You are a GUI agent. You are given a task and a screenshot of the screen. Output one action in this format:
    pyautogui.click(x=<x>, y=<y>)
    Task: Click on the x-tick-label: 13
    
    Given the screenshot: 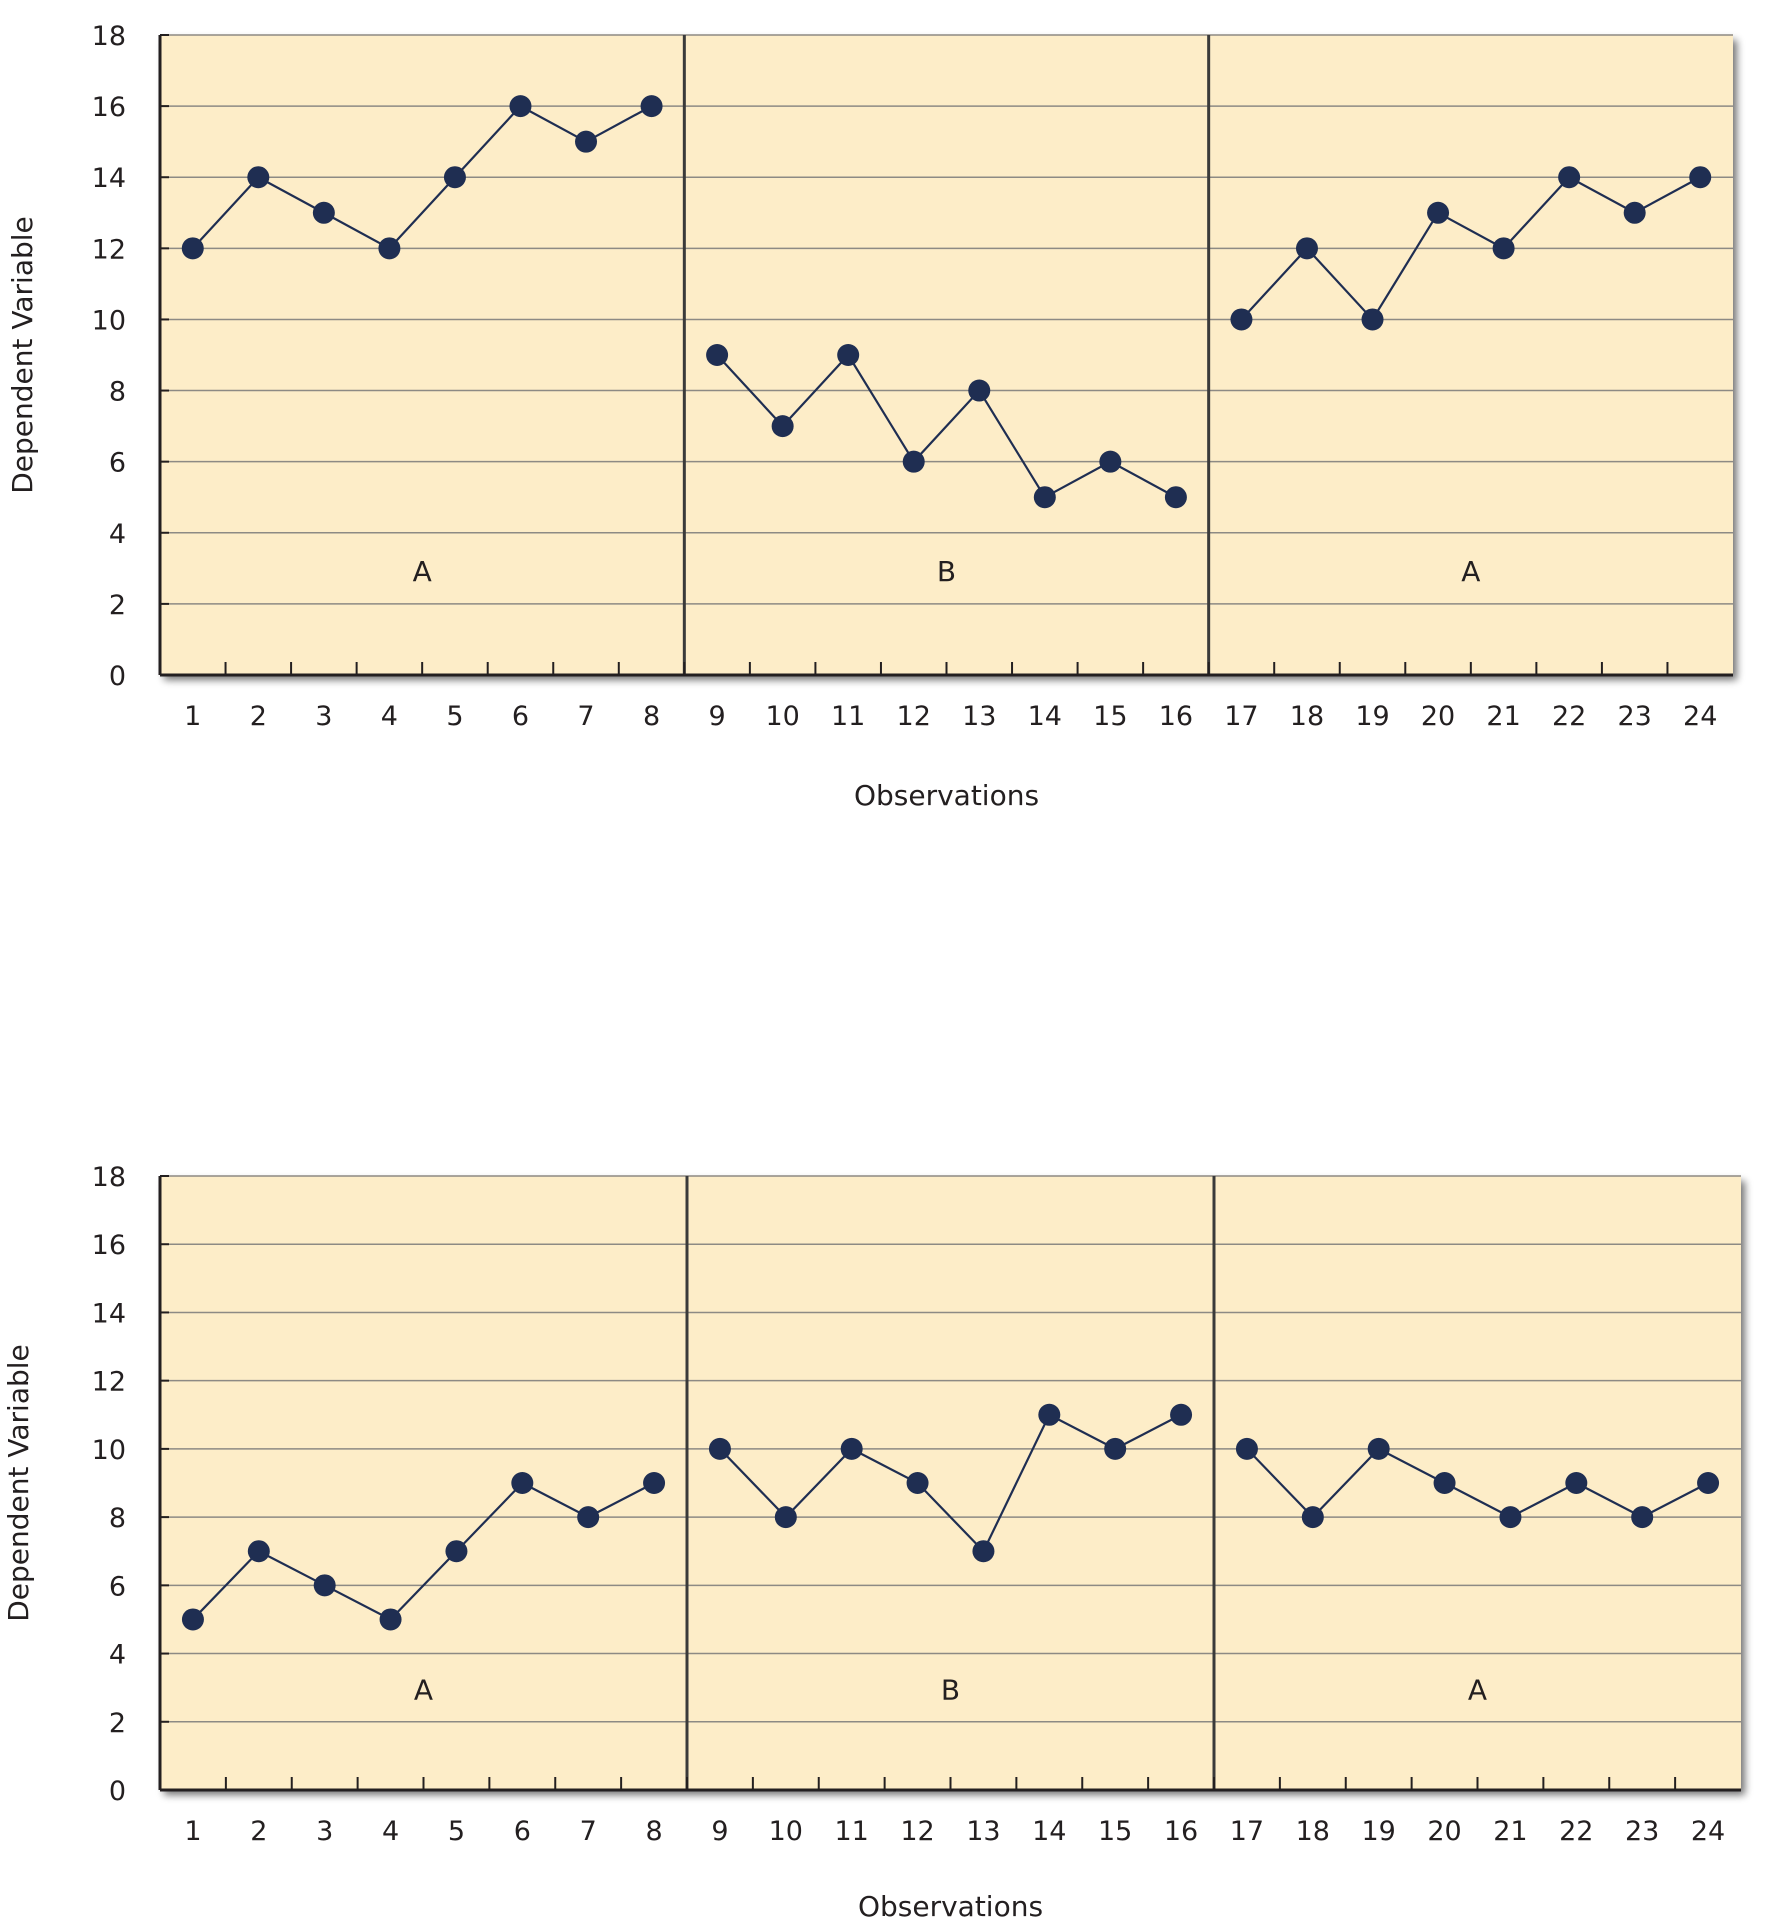 What is the action you would take?
    pyautogui.click(x=983, y=1831)
    